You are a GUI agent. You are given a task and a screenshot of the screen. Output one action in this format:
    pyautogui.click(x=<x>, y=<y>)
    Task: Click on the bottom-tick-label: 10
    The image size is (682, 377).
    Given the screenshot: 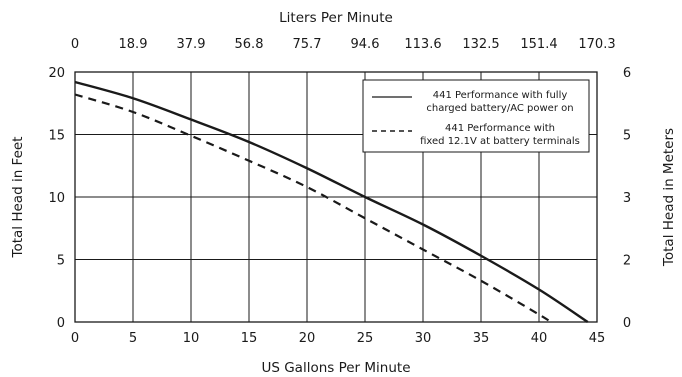 What is the action you would take?
    pyautogui.click(x=191, y=338)
    